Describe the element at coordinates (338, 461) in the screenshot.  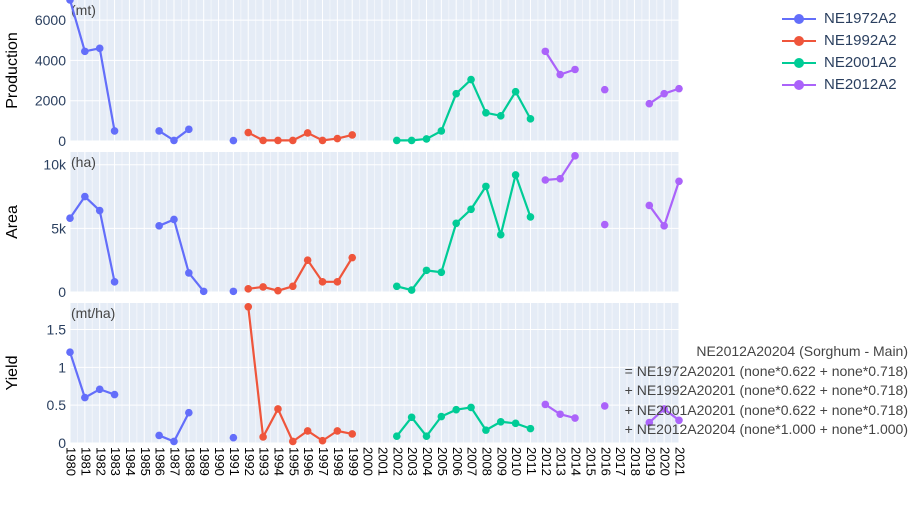
I see `x-tick-label: 1998` at that location.